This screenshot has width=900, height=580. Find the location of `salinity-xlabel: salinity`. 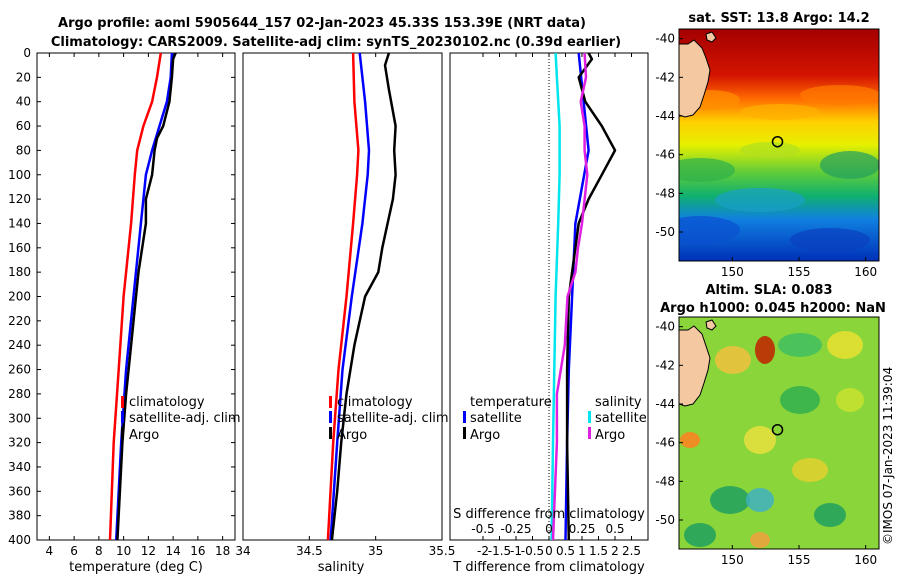

salinity-xlabel: salinity is located at coordinates (341, 567).